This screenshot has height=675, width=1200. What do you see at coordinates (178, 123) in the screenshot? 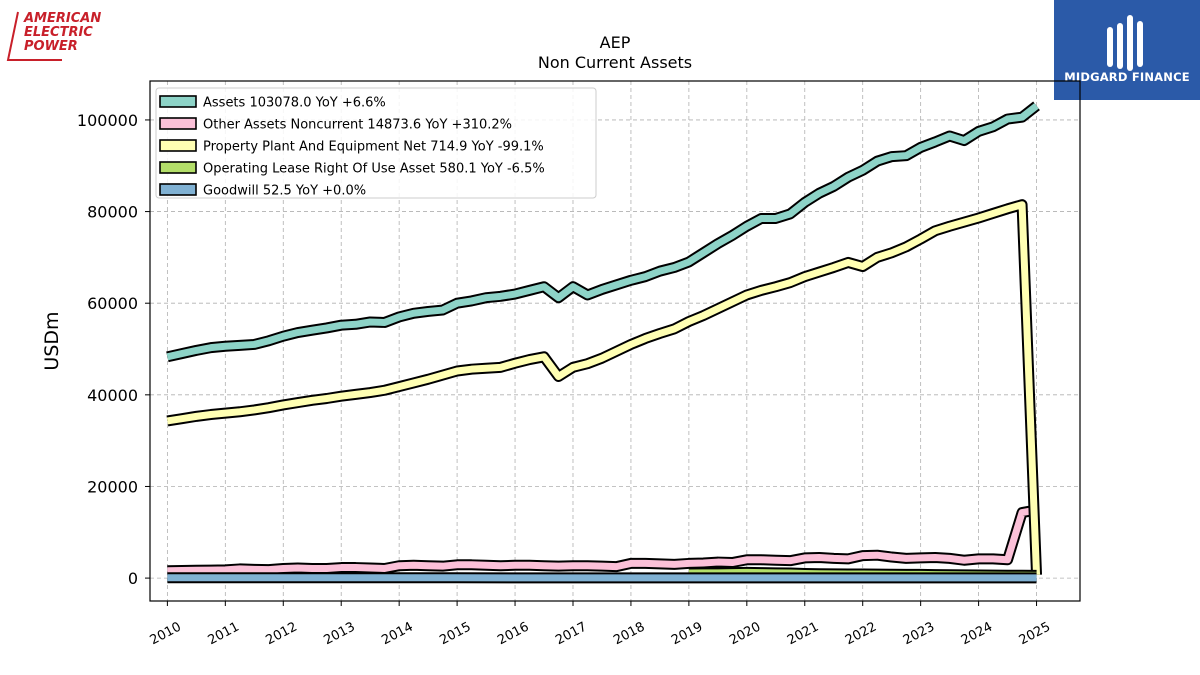
I see `legend-swatch-other_assets` at bounding box center [178, 123].